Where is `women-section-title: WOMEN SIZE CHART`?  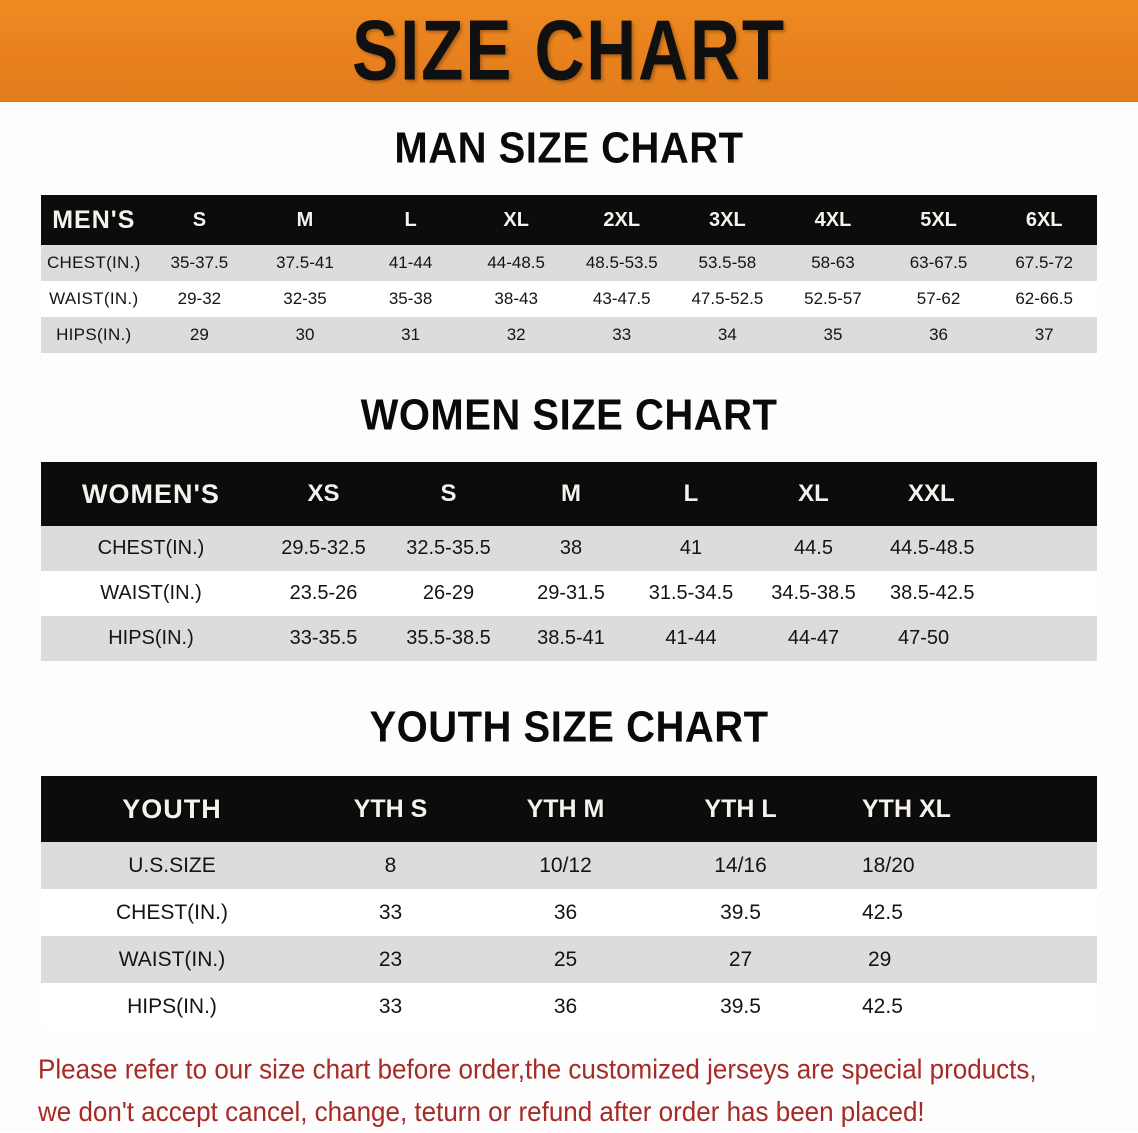 women-section-title: WOMEN SIZE CHART is located at coordinates (569, 415).